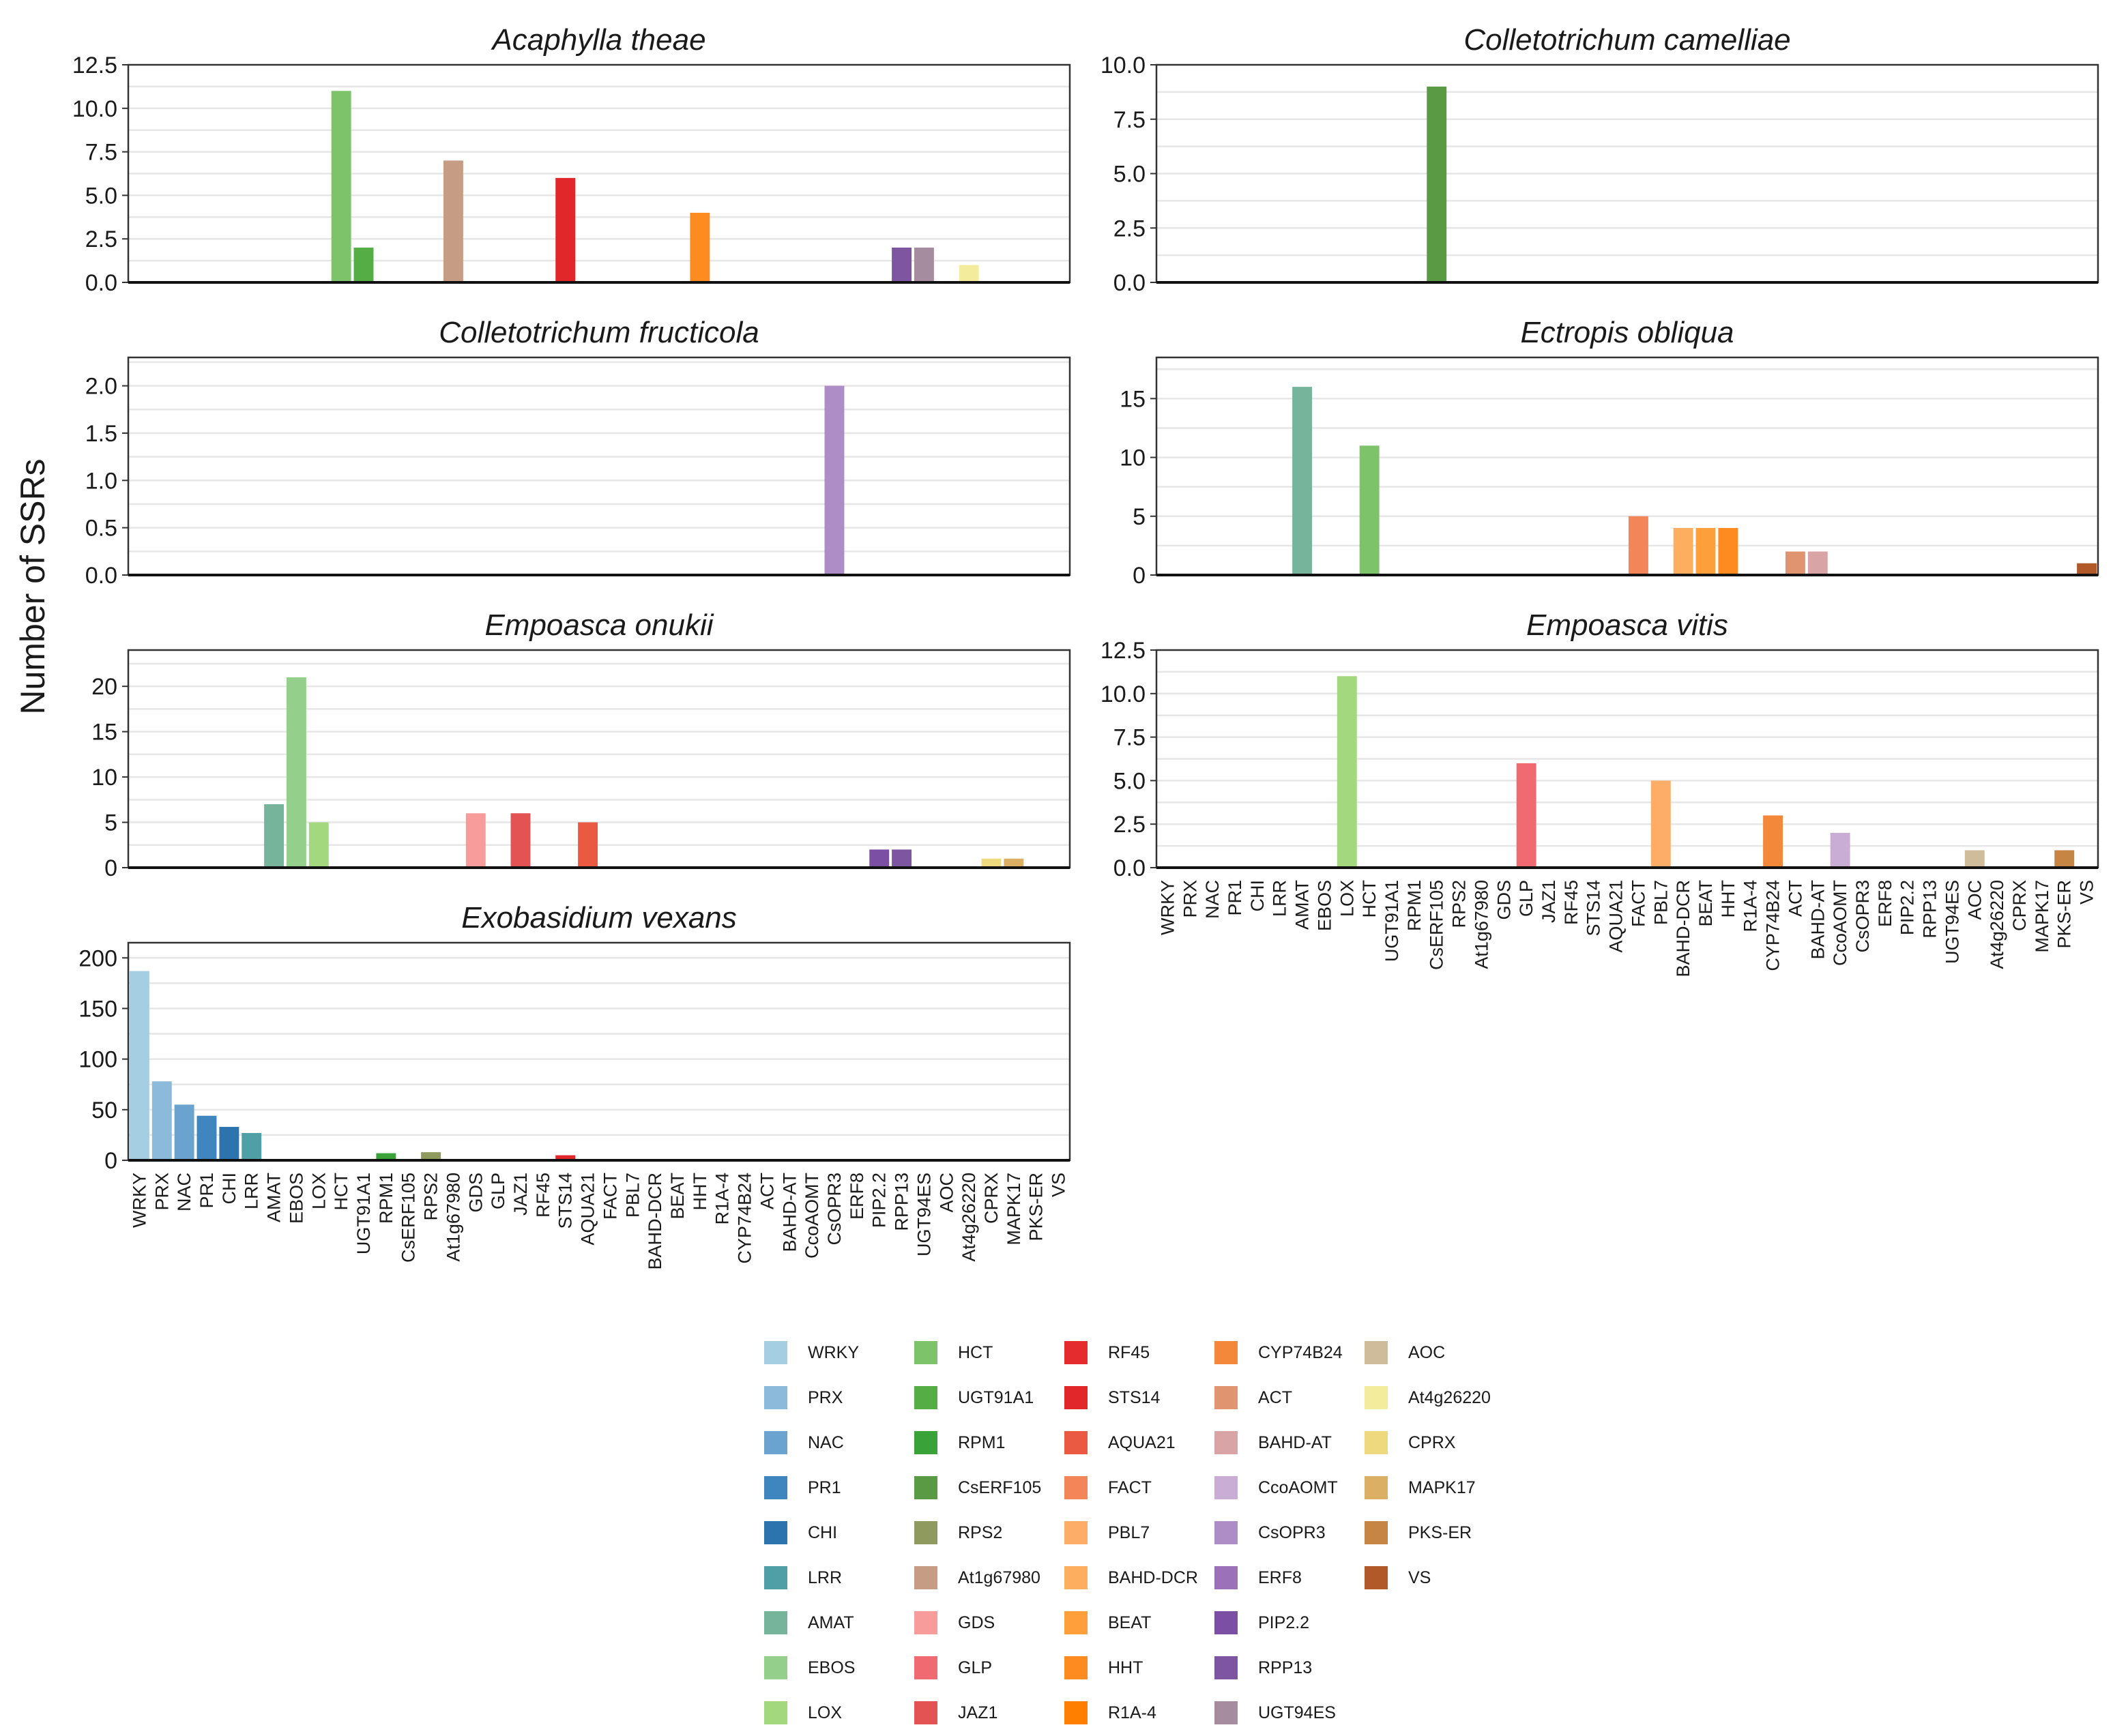 The height and width of the screenshot is (1736, 2113). Describe the element at coordinates (839, 1443) in the screenshot. I see `legend-item-nac: NAC` at that location.